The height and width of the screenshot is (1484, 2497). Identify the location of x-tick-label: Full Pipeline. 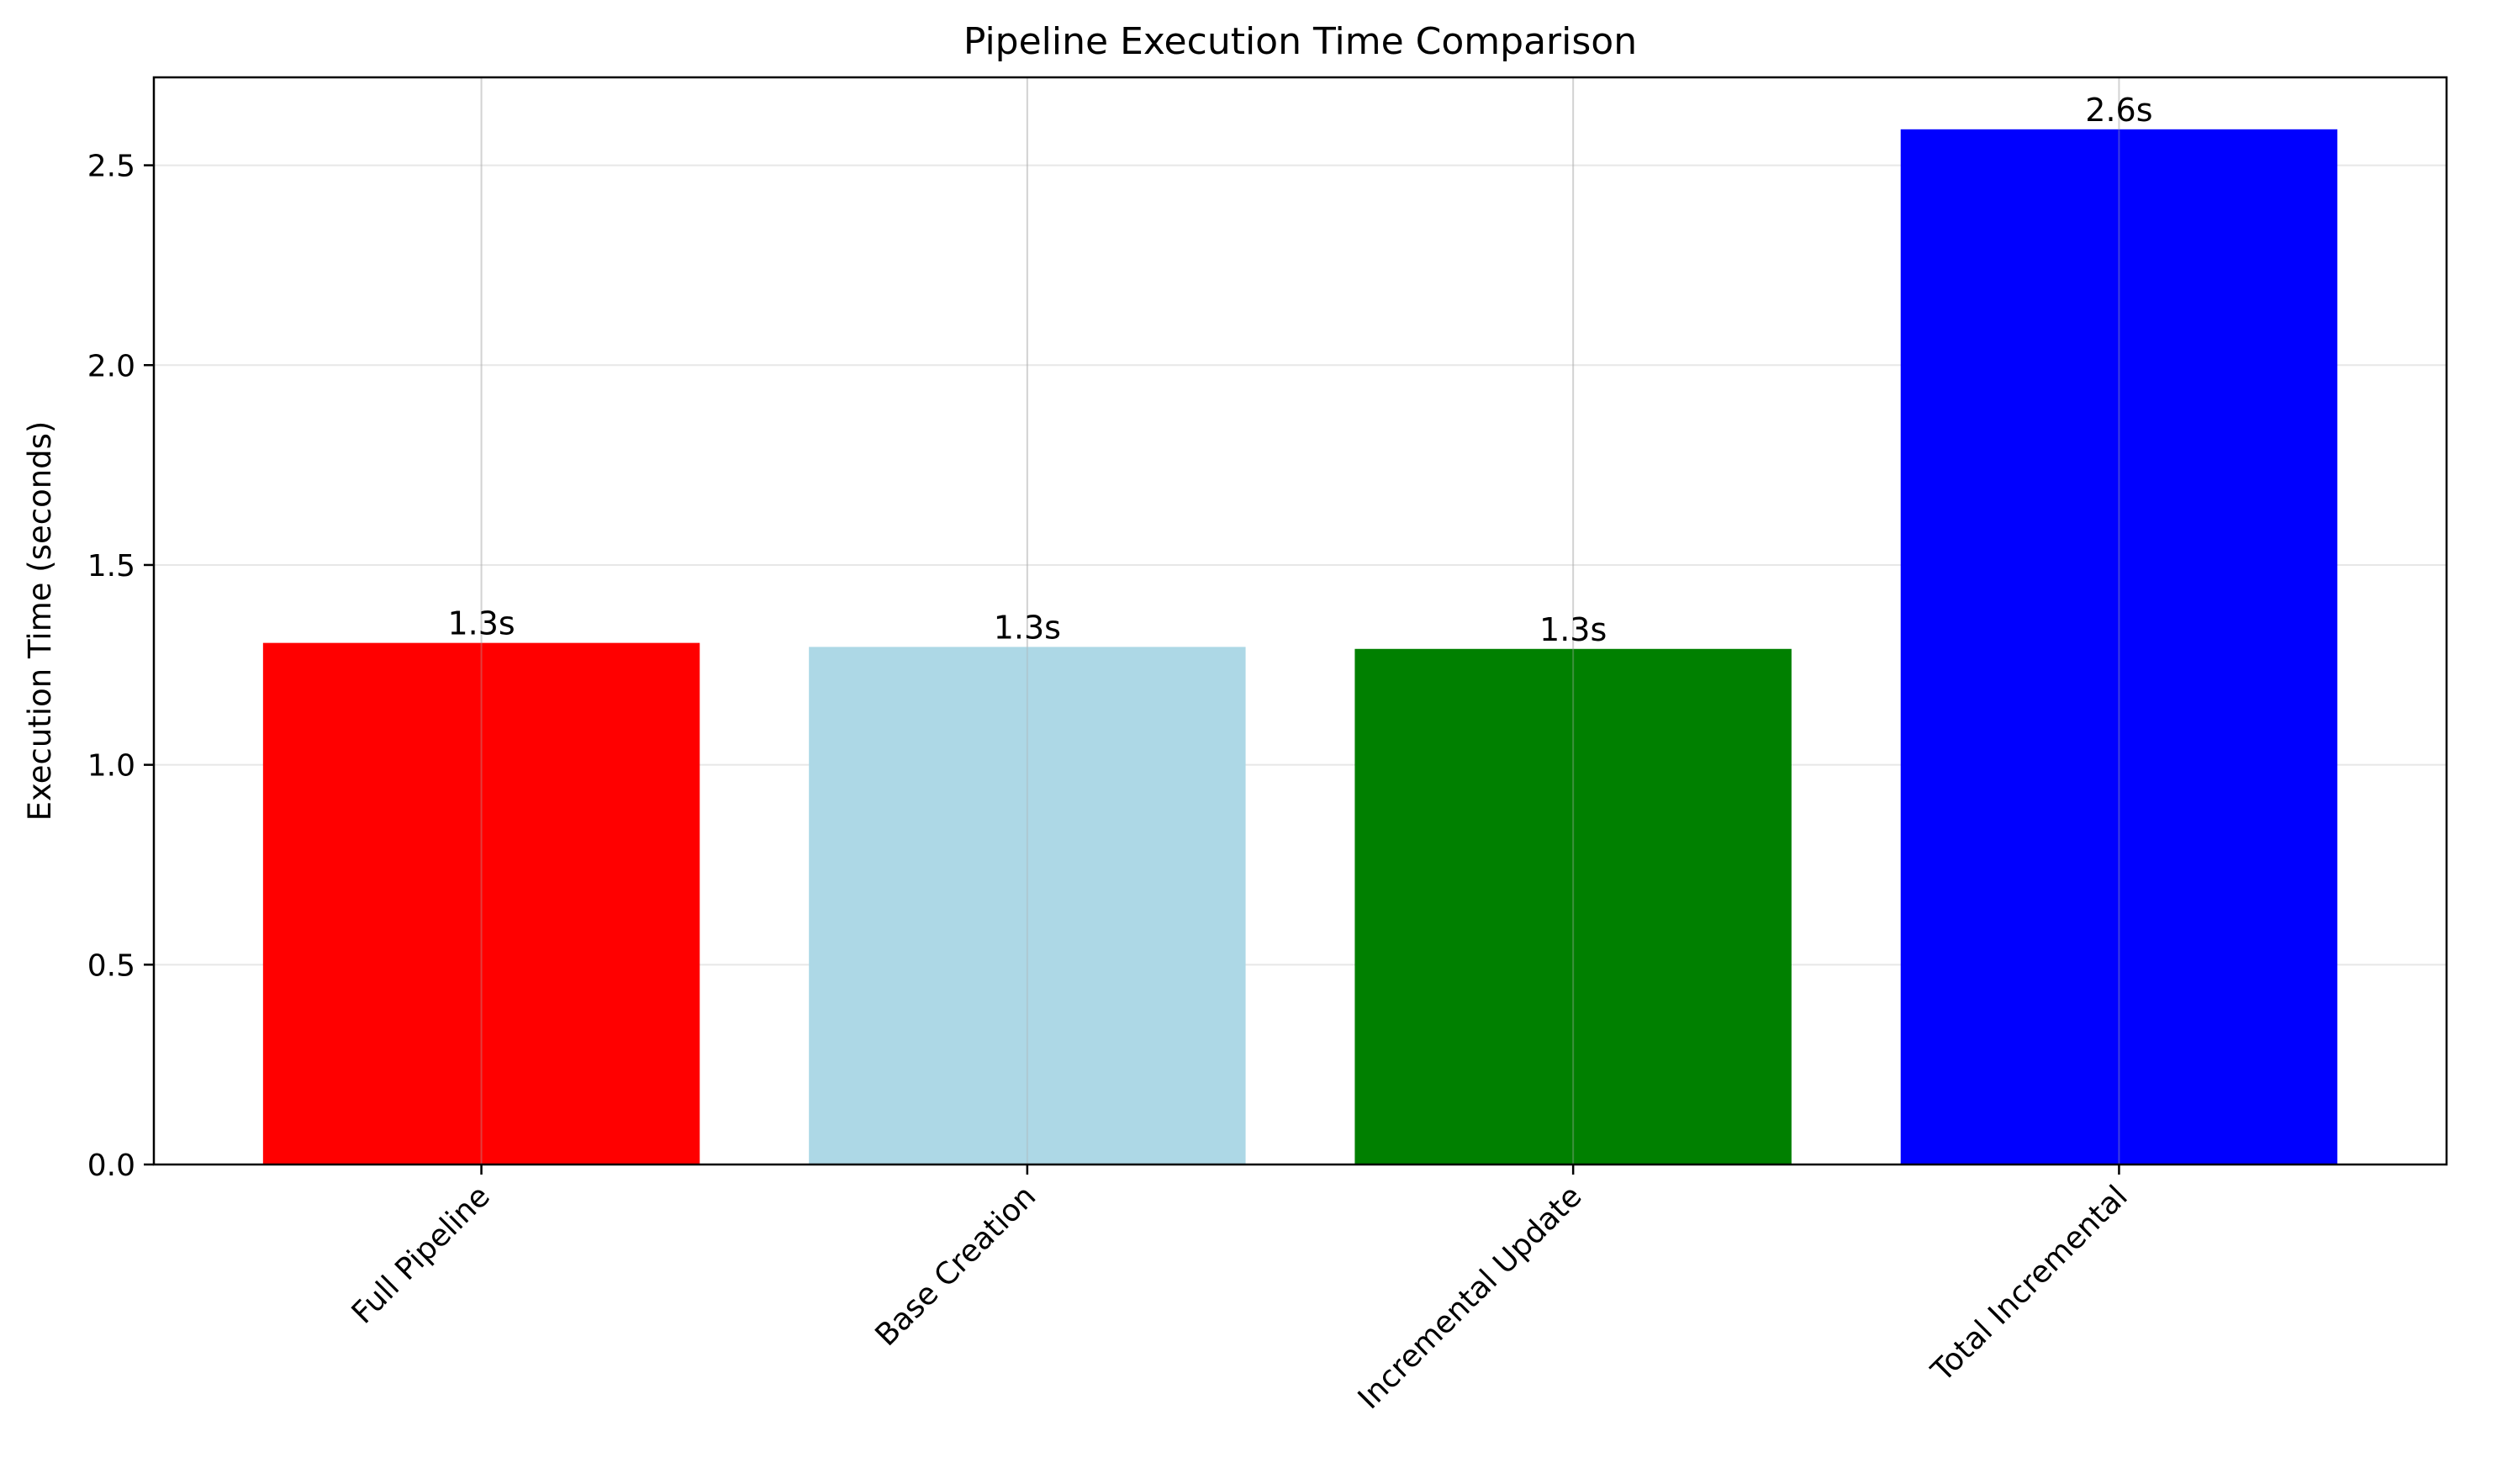
(421, 1254).